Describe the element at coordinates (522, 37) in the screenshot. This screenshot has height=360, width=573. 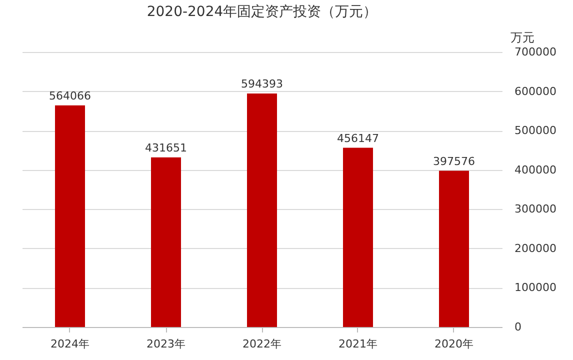
I see `y-axis-title: 万元` at that location.